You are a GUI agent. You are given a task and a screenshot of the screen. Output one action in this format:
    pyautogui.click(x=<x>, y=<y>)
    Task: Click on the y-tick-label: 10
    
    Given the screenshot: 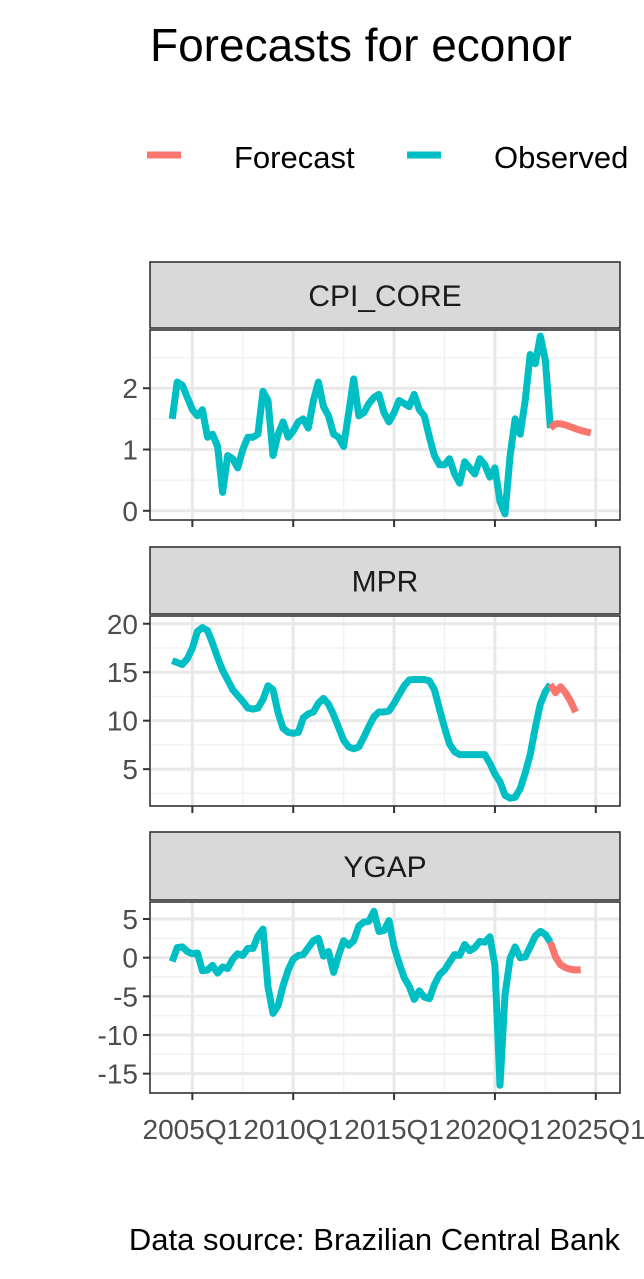 What is the action you would take?
    pyautogui.click(x=122, y=721)
    